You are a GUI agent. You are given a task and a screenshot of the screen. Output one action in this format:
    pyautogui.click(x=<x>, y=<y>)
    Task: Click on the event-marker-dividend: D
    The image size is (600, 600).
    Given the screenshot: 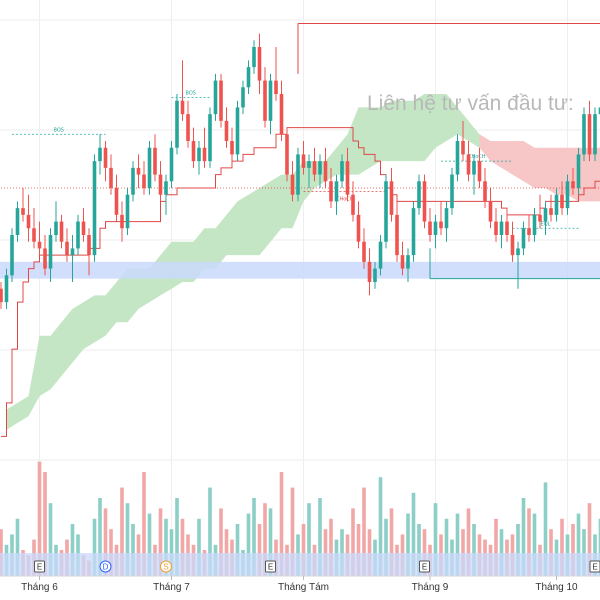 What is the action you would take?
    pyautogui.click(x=105, y=566)
    